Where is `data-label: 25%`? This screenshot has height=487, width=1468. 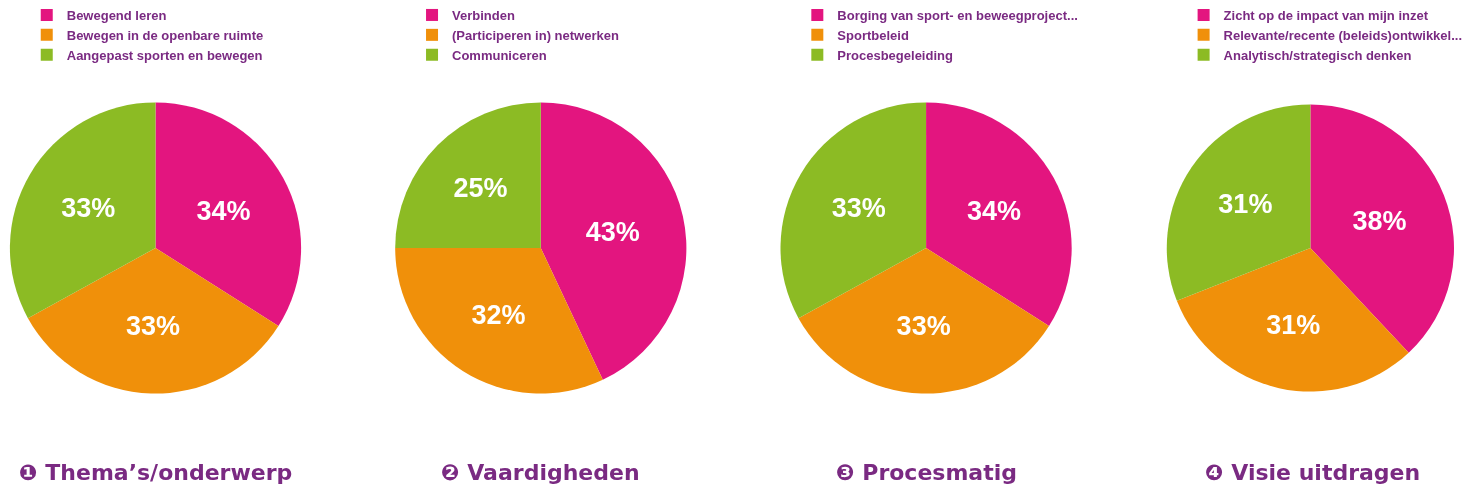
data-label: 25% is located at coordinates (480, 187).